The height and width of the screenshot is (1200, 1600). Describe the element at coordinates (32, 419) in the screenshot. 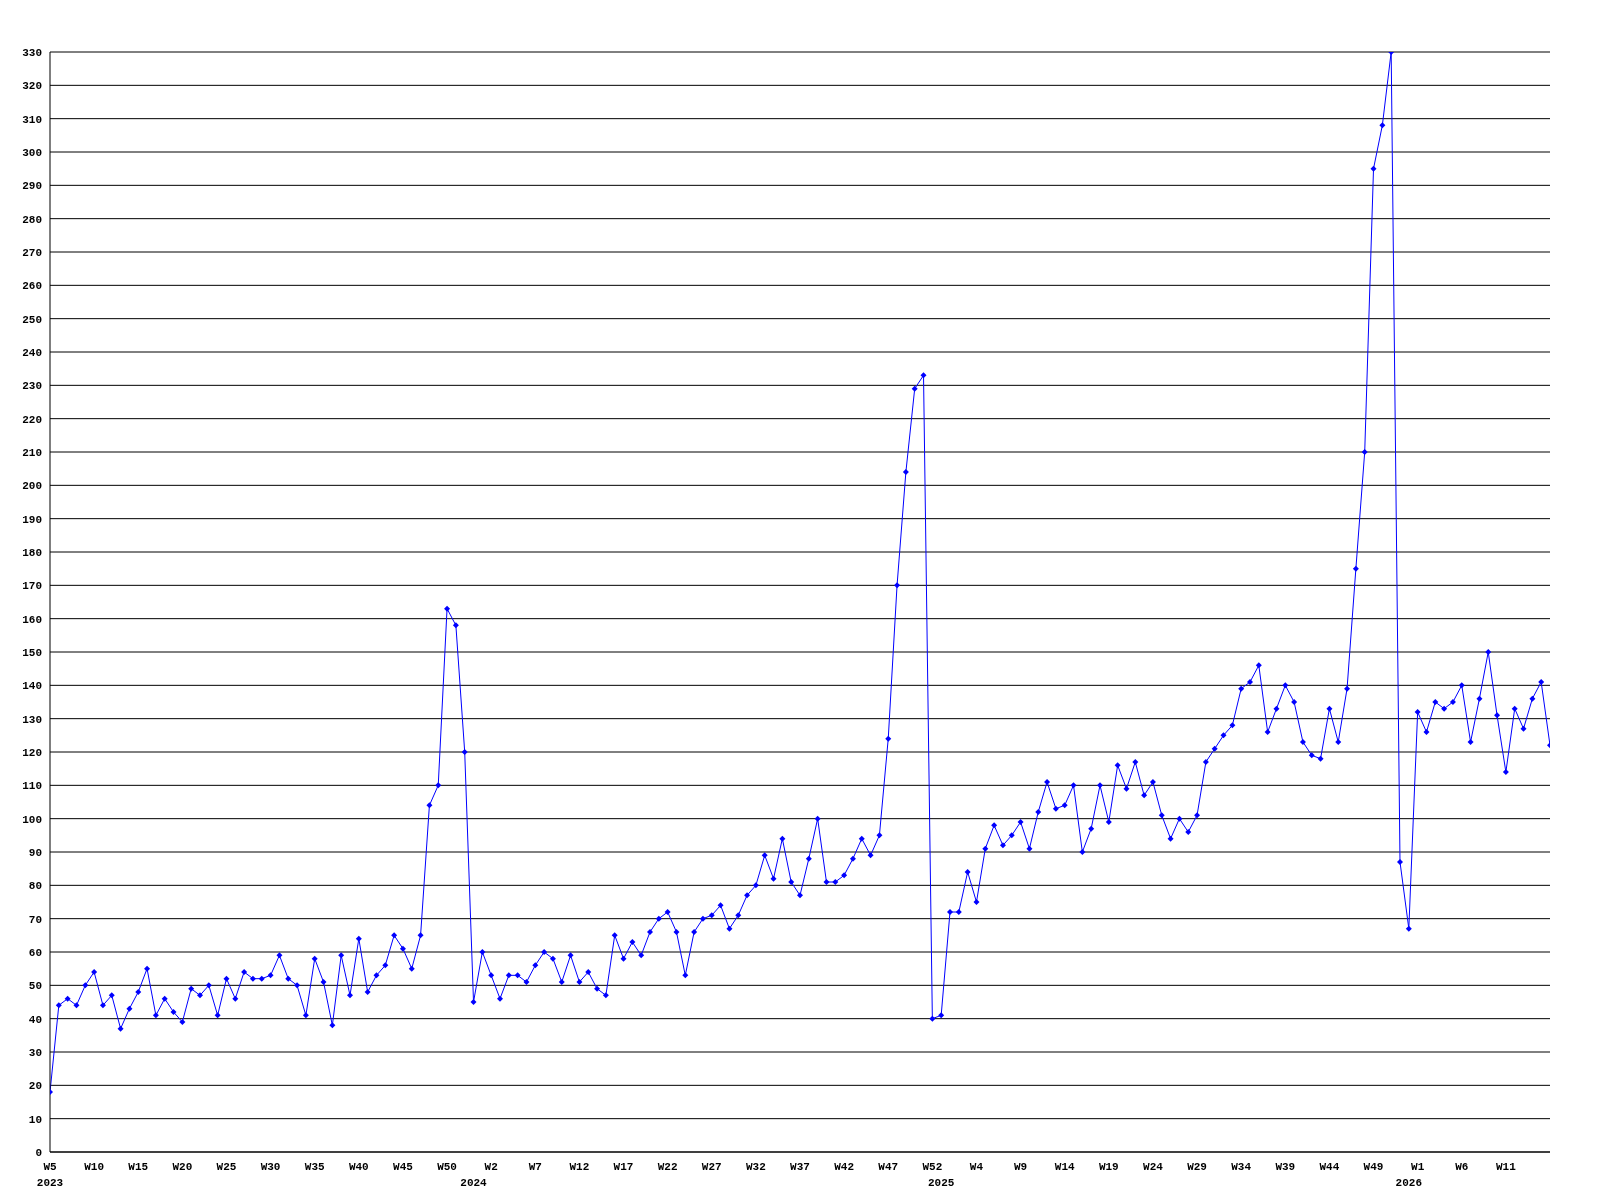

I see `y-tick-label: 220` at that location.